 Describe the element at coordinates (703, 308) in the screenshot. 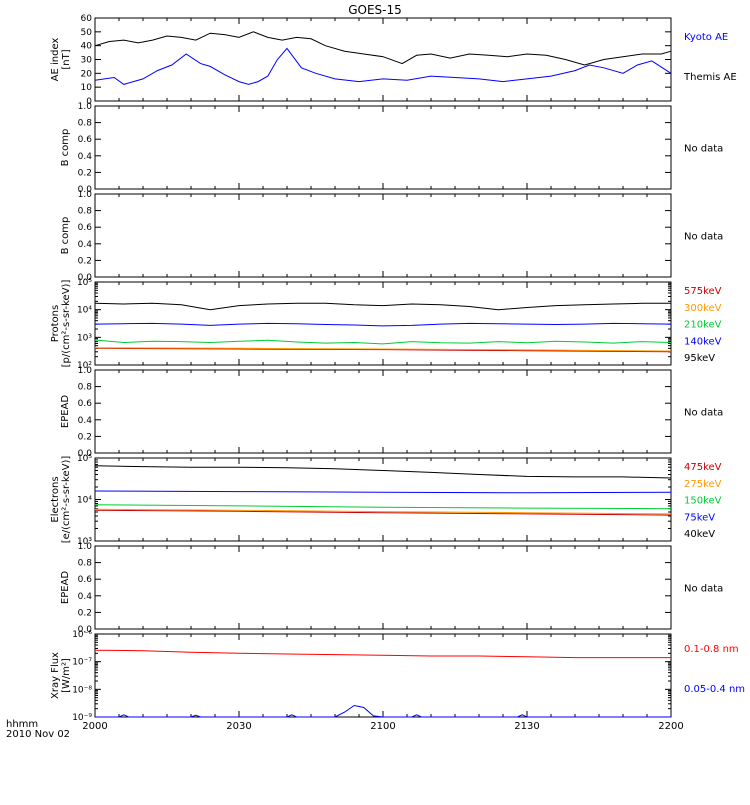

I see `legend-entry: 300keV` at that location.